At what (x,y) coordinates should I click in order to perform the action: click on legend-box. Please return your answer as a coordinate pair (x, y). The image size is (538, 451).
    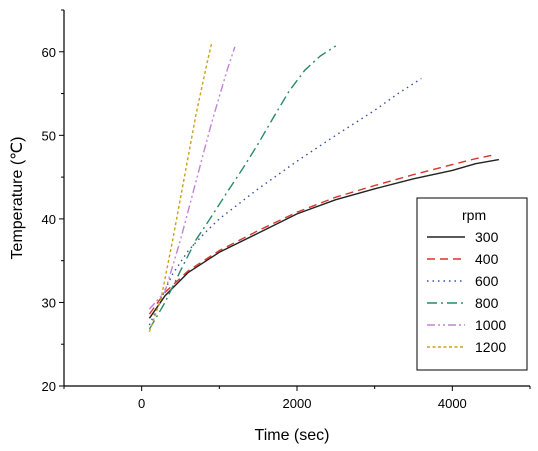
    Looking at the image, I should click on (472, 284).